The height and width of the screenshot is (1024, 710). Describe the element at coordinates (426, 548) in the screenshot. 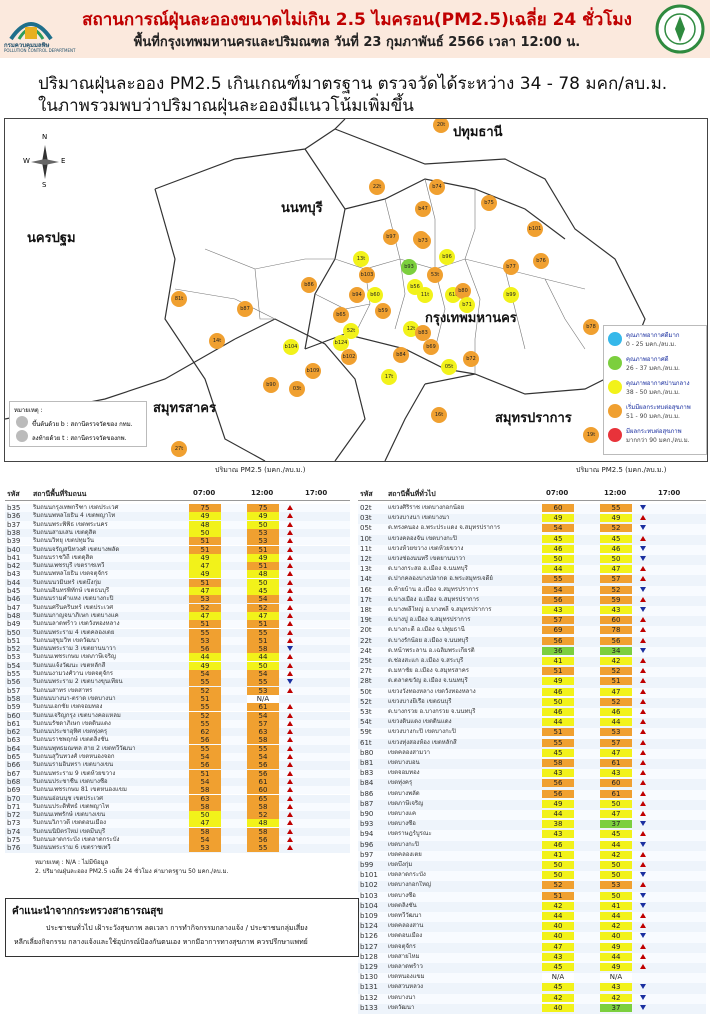

I see `station-name: แขวงห้วยขวาง เขตห้วยขวาง` at that location.